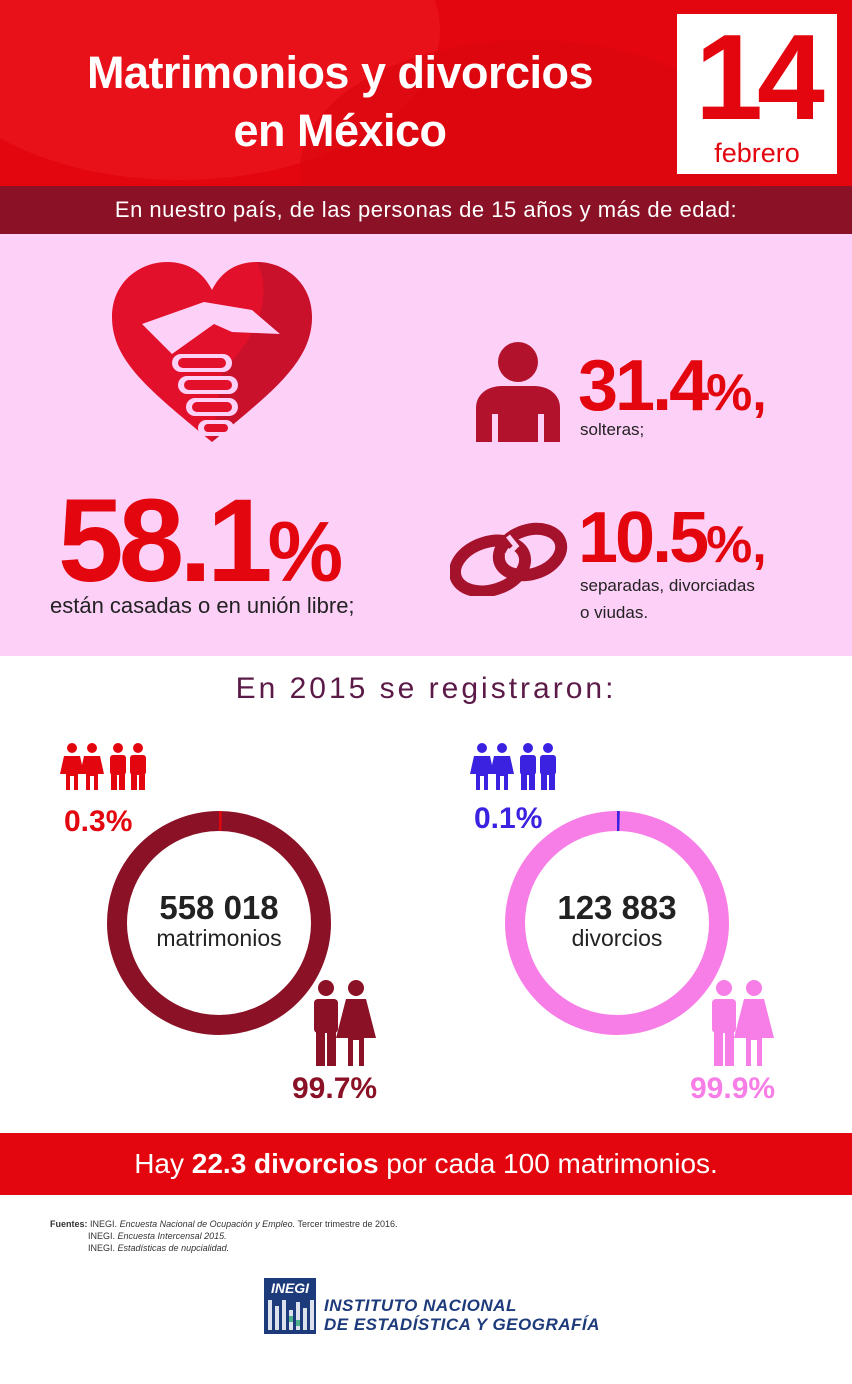  What do you see at coordinates (305, 552) in the screenshot?
I see `married-unit: %` at bounding box center [305, 552].